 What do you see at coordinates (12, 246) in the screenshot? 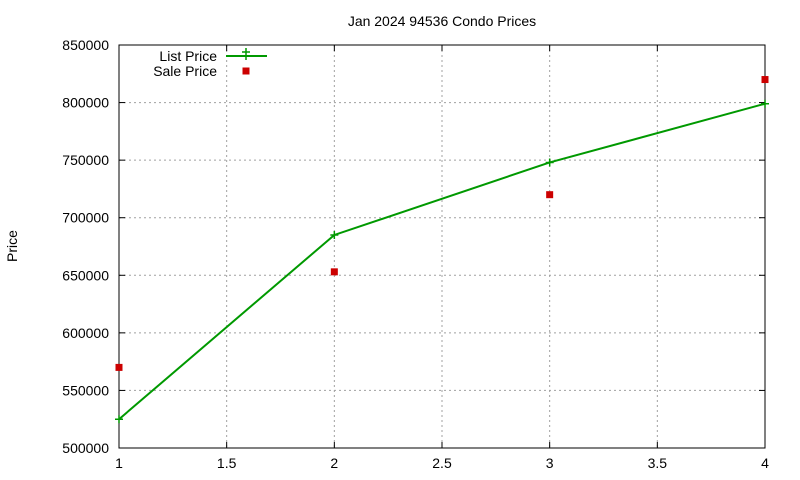
I see `y-axis-label: Price` at bounding box center [12, 246].